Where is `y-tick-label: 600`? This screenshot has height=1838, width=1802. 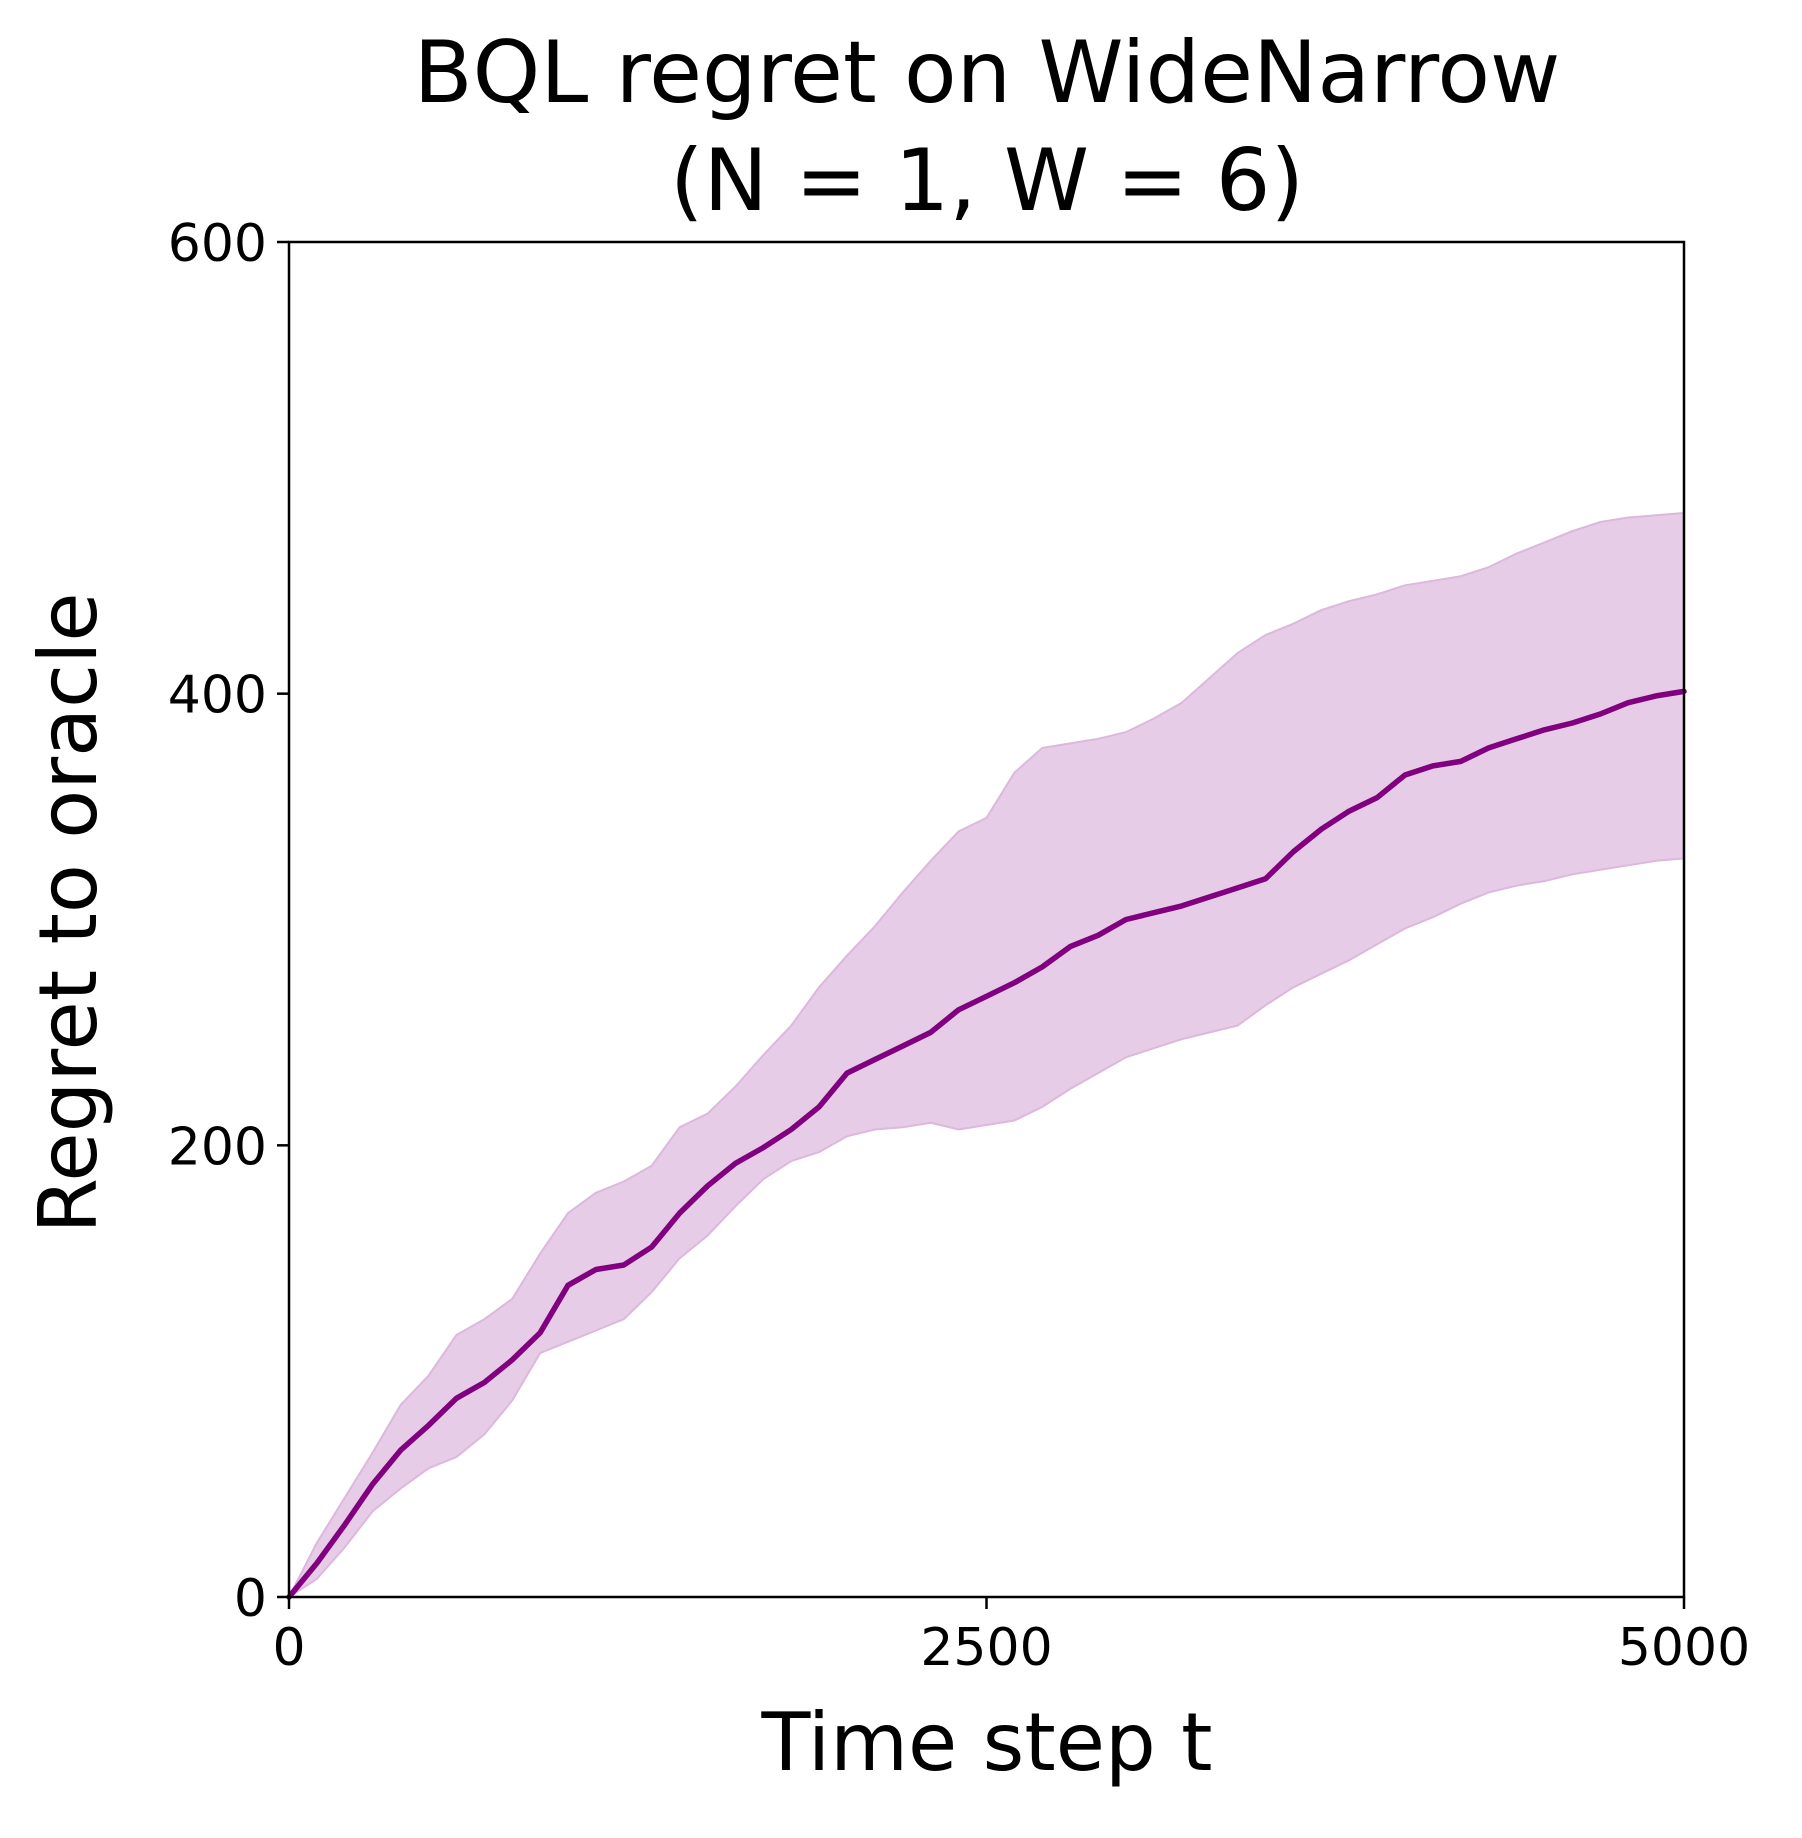
y-tick-label: 600 is located at coordinates (217, 244).